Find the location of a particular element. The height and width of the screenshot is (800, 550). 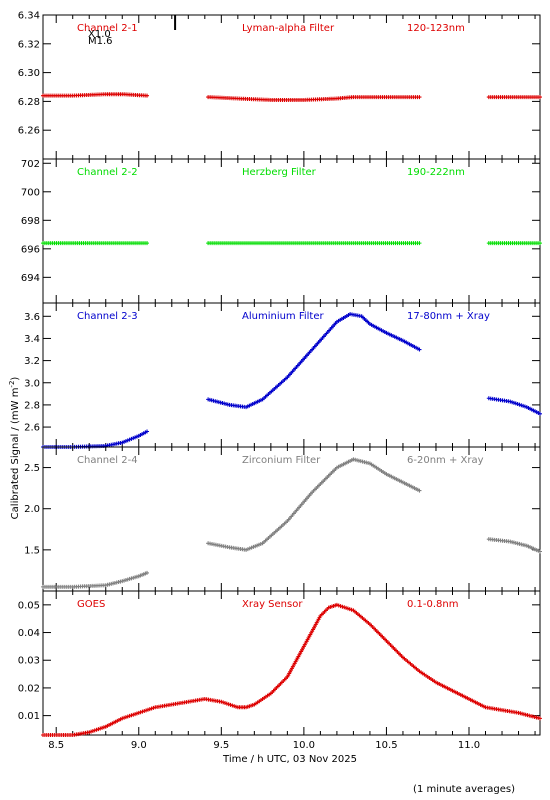

y-tick-label: 696 is located at coordinates (30, 249).